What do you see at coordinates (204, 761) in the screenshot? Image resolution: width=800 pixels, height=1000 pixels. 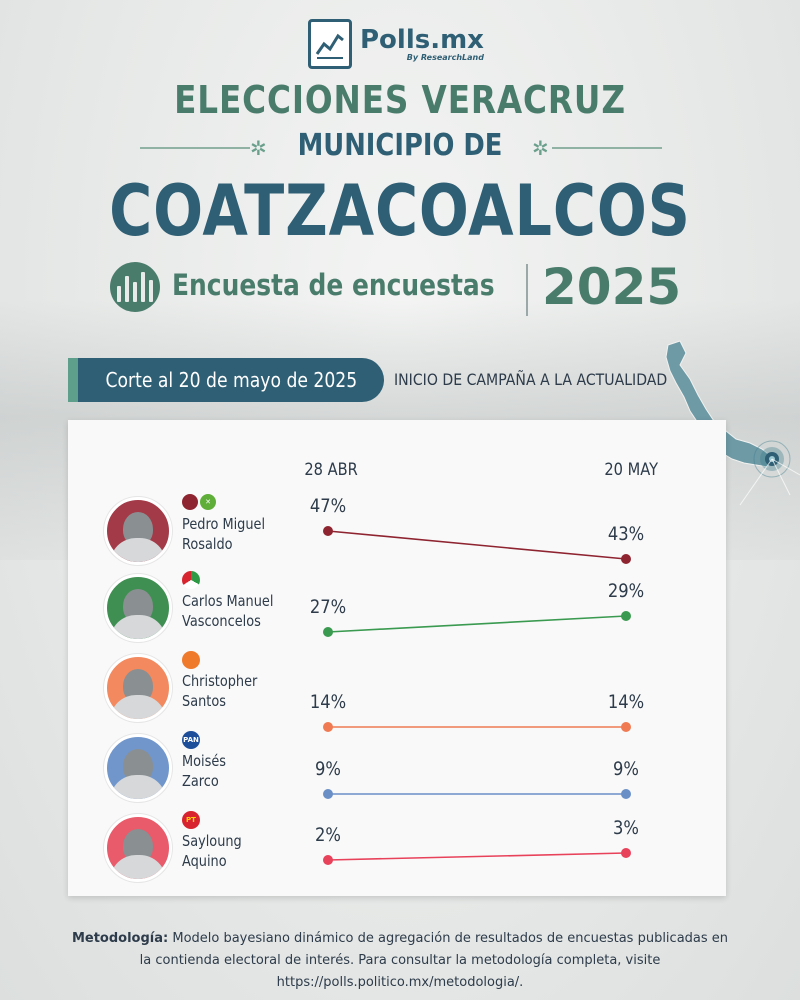 I see `candidate-name-line1: Moisés` at bounding box center [204, 761].